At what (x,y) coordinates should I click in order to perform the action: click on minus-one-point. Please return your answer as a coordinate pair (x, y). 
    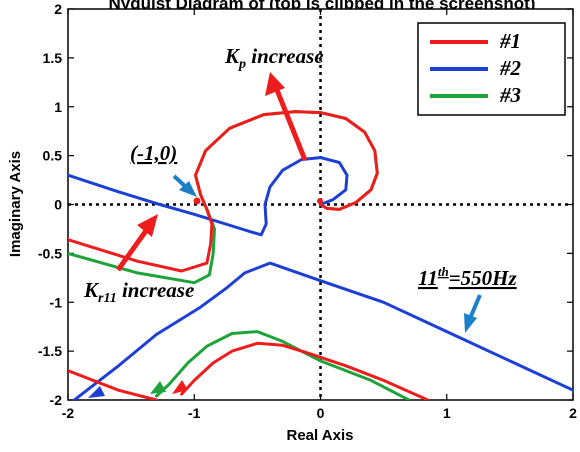
    Looking at the image, I should click on (197, 201).